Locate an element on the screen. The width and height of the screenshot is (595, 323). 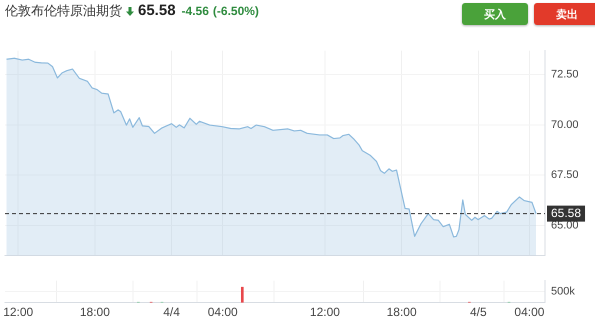
ref-line-label: 65.58 is located at coordinates (566, 213).